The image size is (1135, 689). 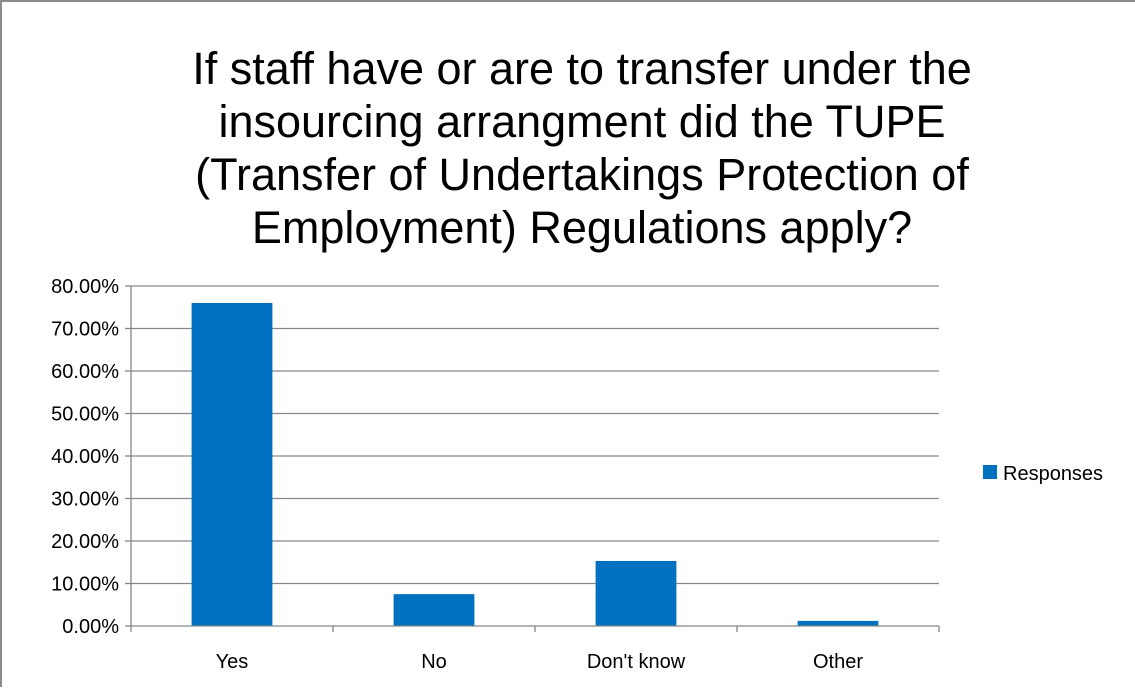 What do you see at coordinates (232, 464) in the screenshot?
I see `bar-yes` at bounding box center [232, 464].